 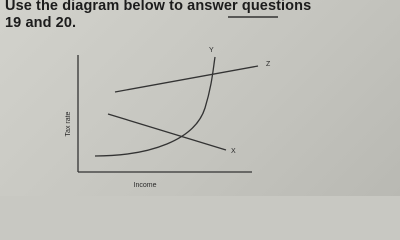 I want to click on curve-y, so click(x=155, y=106).